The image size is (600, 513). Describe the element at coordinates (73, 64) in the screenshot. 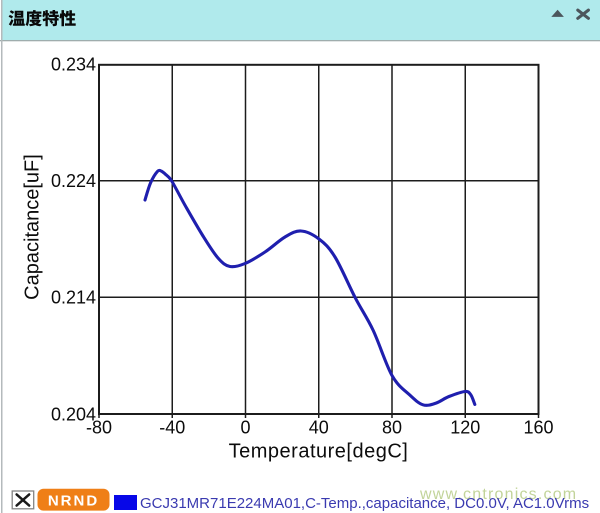

I see `svg-text: 0.234` at that location.